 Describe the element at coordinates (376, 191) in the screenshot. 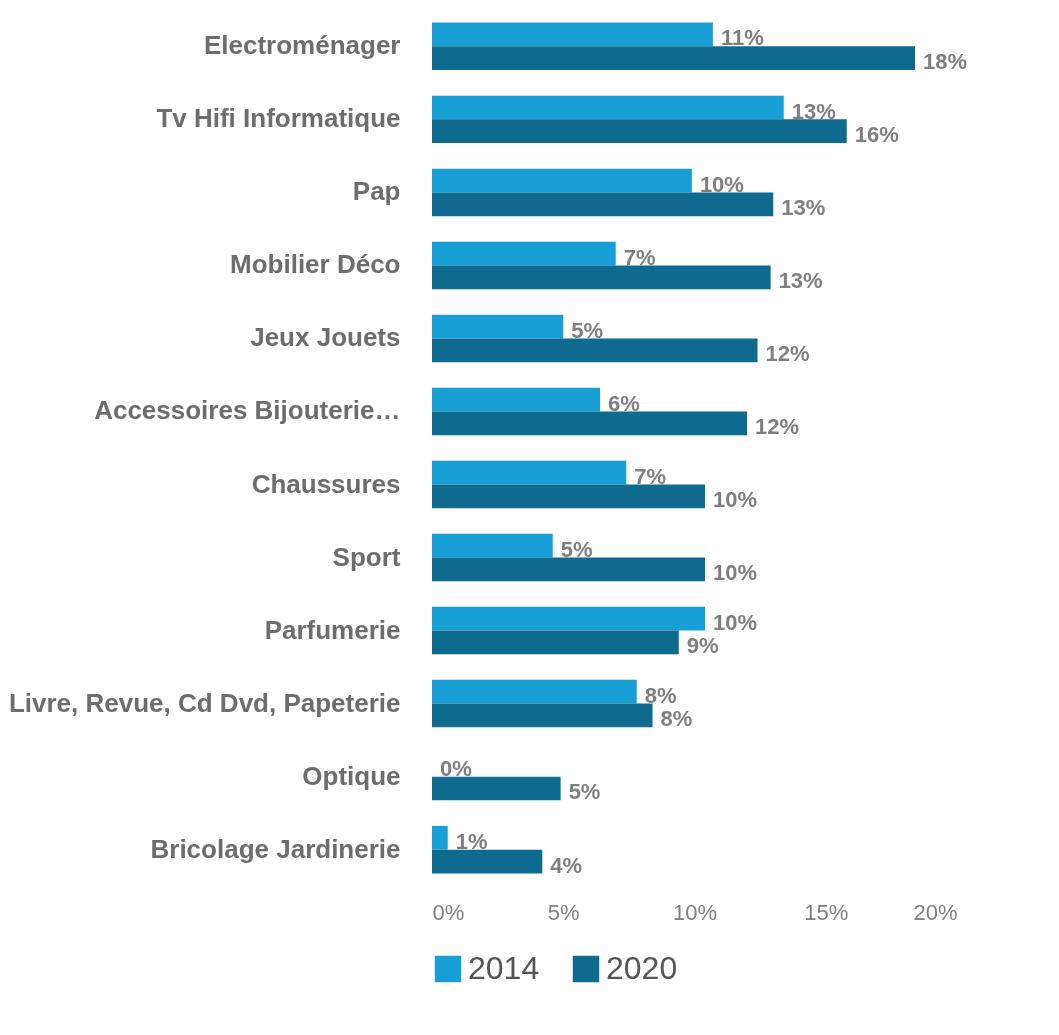

I see `y-tick-label: Pap` at that location.